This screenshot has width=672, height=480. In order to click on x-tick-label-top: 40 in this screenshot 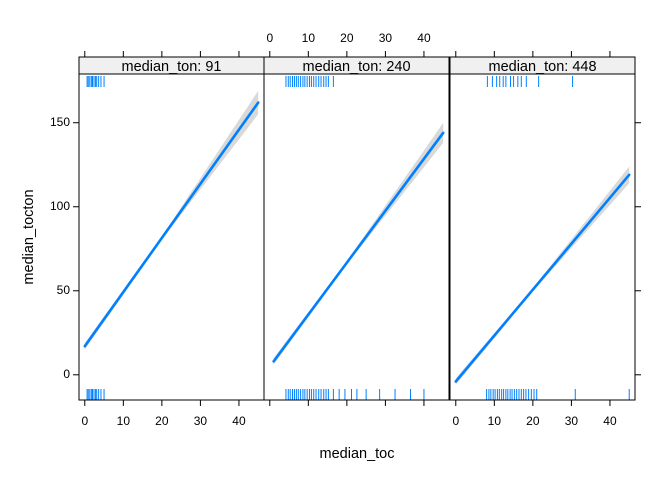, I will do `click(424, 38)`.